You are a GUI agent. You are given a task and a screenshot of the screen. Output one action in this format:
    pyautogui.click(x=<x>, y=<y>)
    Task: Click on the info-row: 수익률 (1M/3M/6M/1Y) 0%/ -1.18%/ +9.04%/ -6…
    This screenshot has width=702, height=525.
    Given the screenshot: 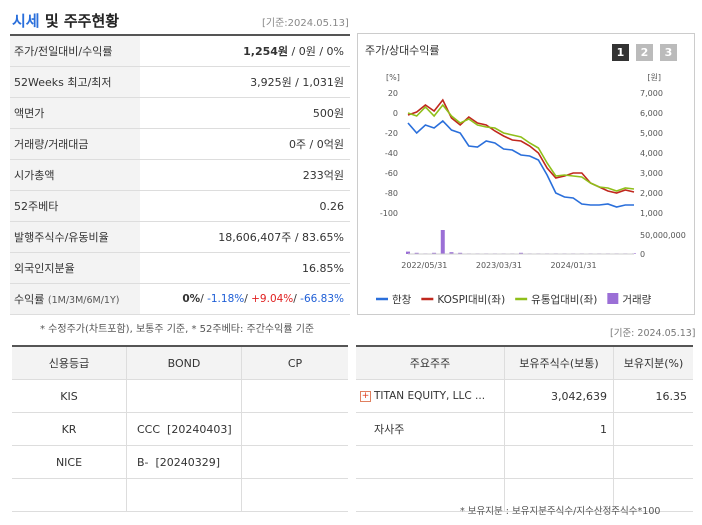 What is the action you would take?
    pyautogui.click(x=180, y=299)
    